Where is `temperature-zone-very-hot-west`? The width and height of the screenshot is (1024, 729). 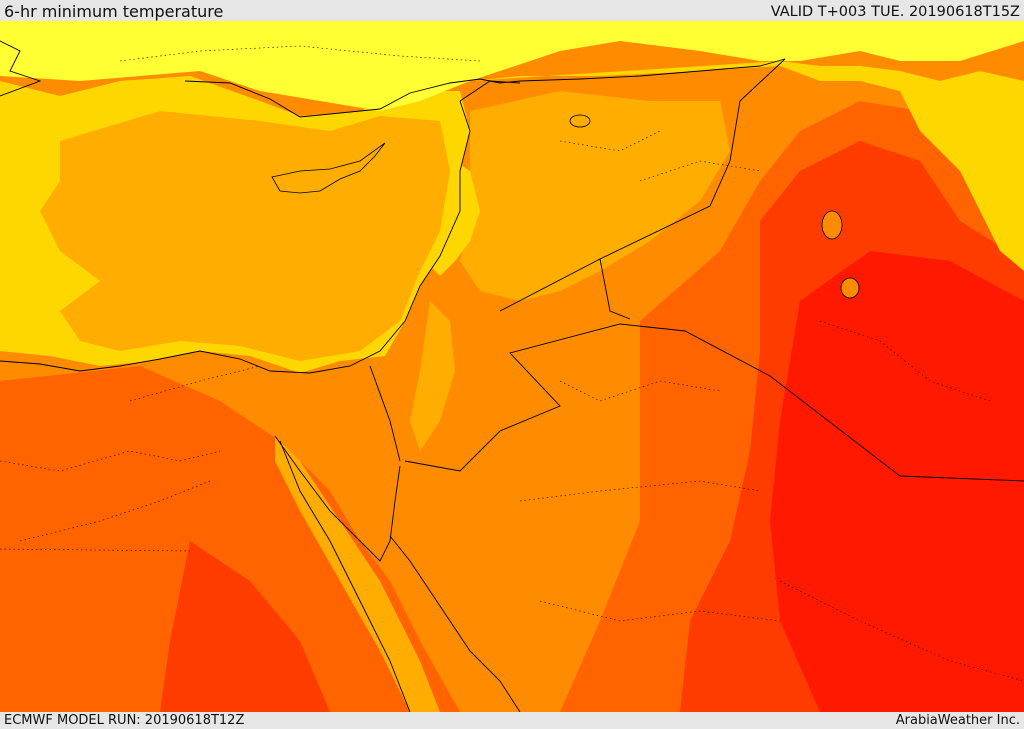 temperature-zone-very-hot-west is located at coordinates (245, 626).